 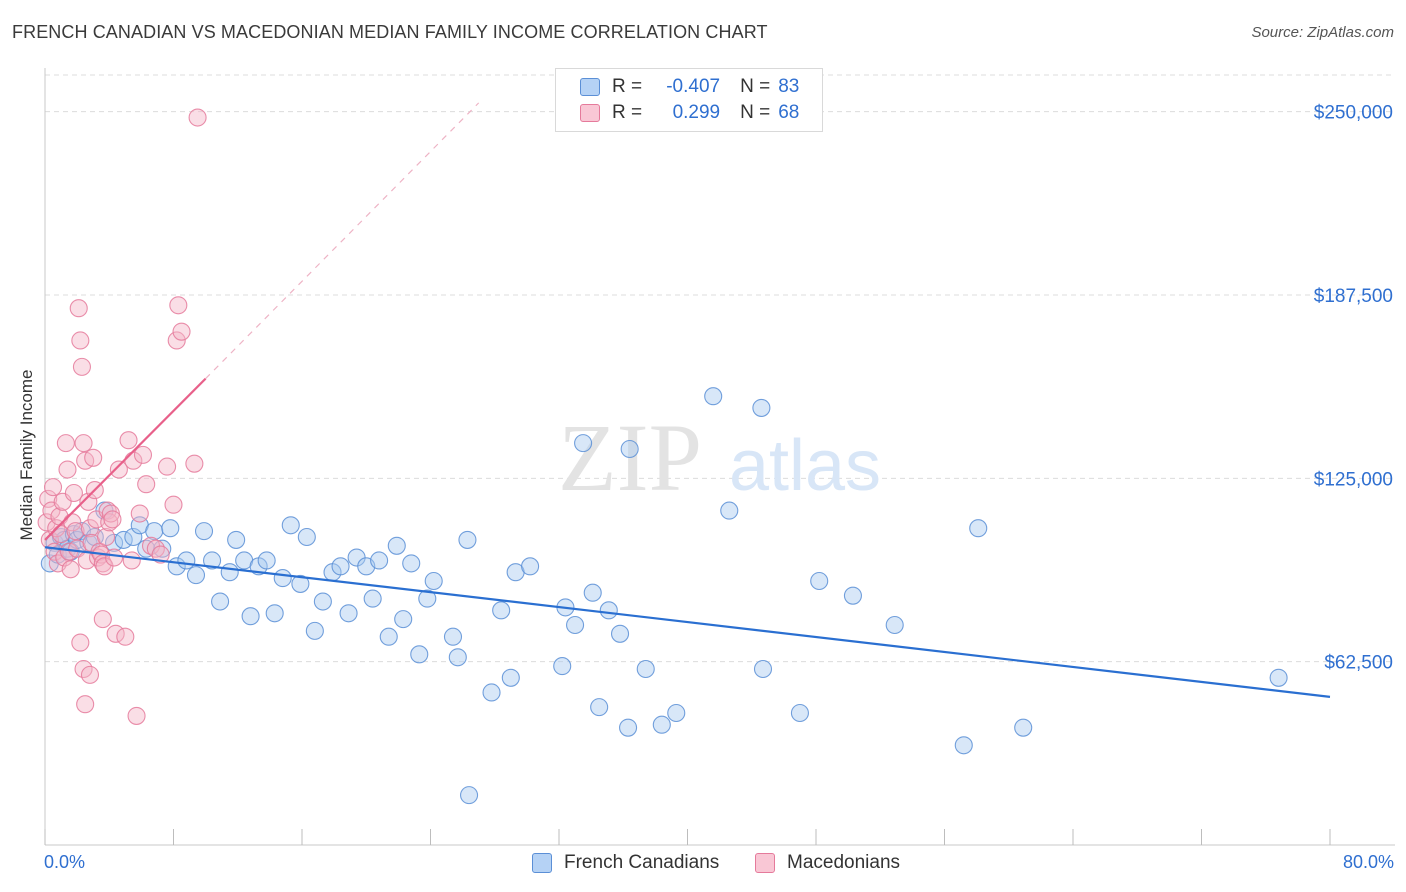 What do you see at coordinates (805, 466) in the screenshot?
I see `watermark-atlas: atlas` at bounding box center [805, 466].